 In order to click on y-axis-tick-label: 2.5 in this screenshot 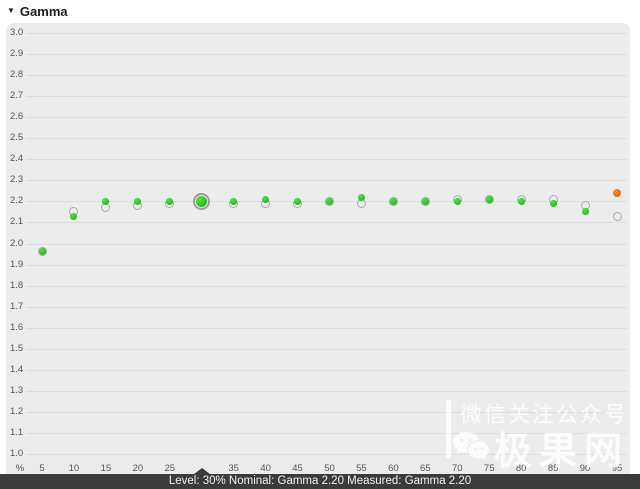, I will do `click(17, 138)`.